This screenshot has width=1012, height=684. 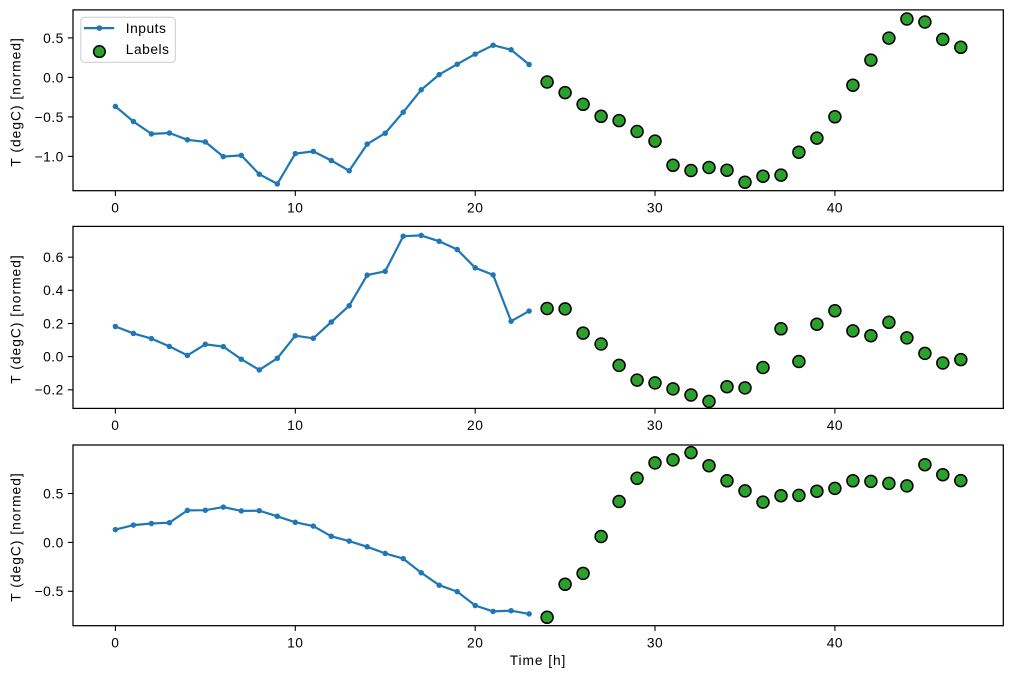 What do you see at coordinates (53, 323) in the screenshot?
I see `svg-text: 0.2` at bounding box center [53, 323].